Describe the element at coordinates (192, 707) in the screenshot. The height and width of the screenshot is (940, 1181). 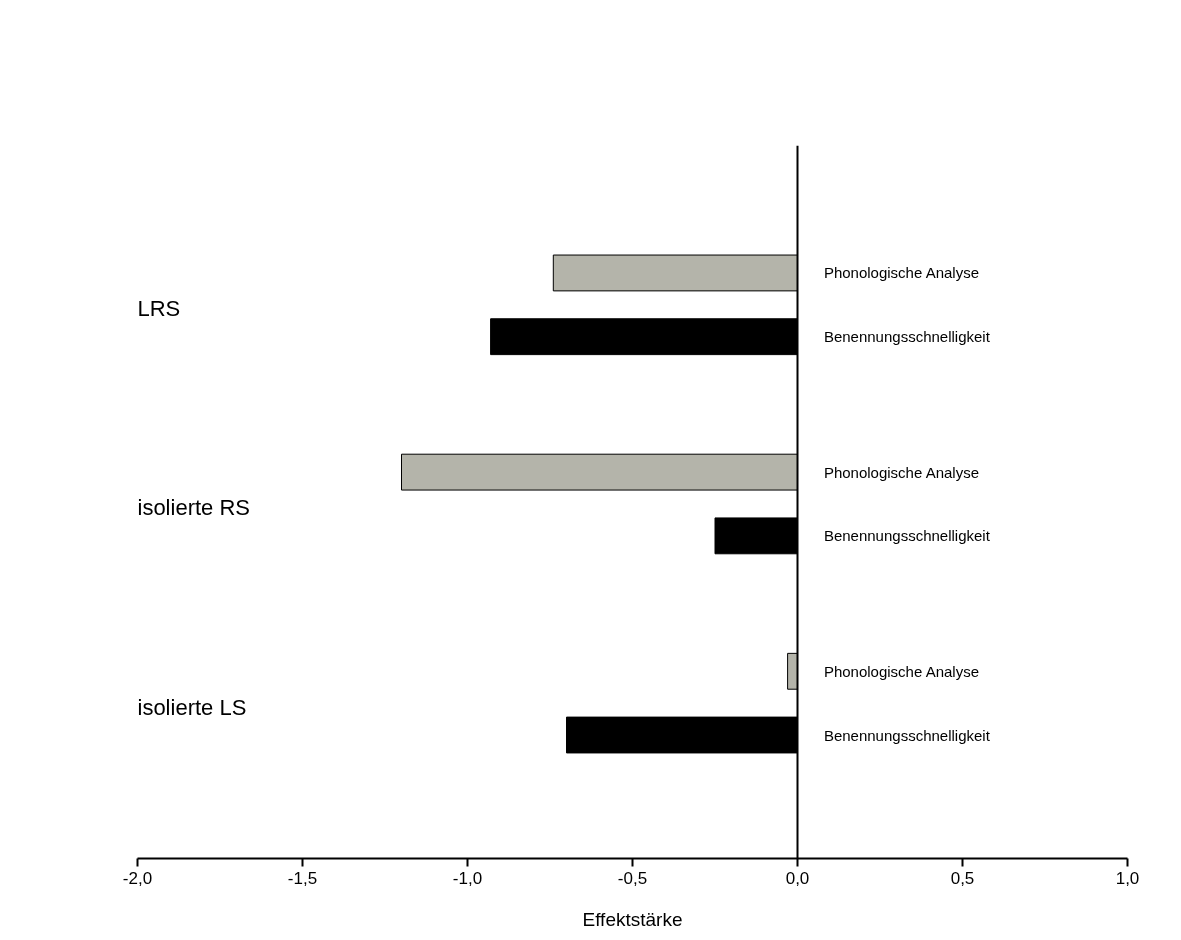
I see `y-tick-label: isolierte LS` at that location.